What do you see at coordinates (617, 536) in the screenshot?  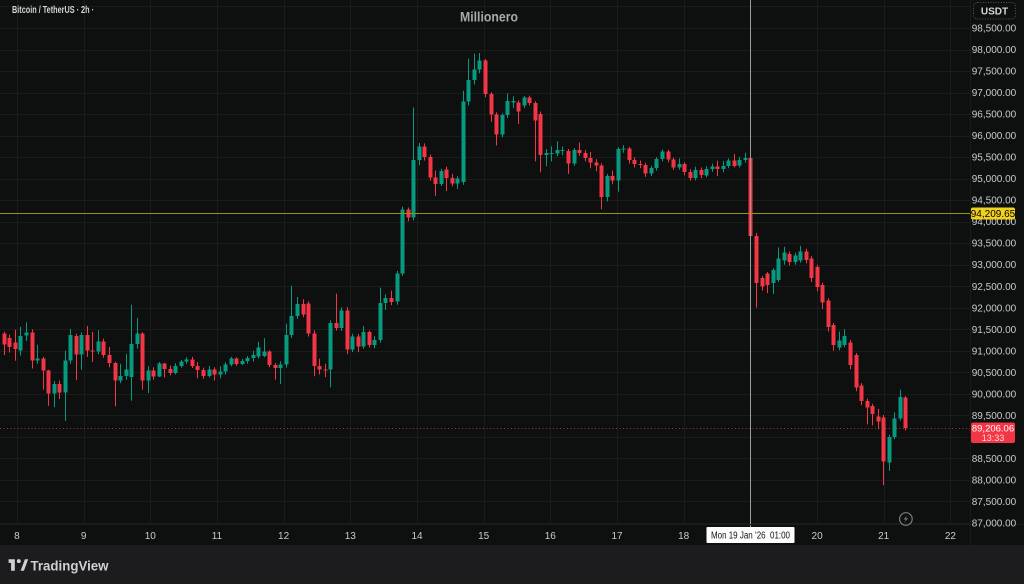 I see `svg-text: 17` at bounding box center [617, 536].